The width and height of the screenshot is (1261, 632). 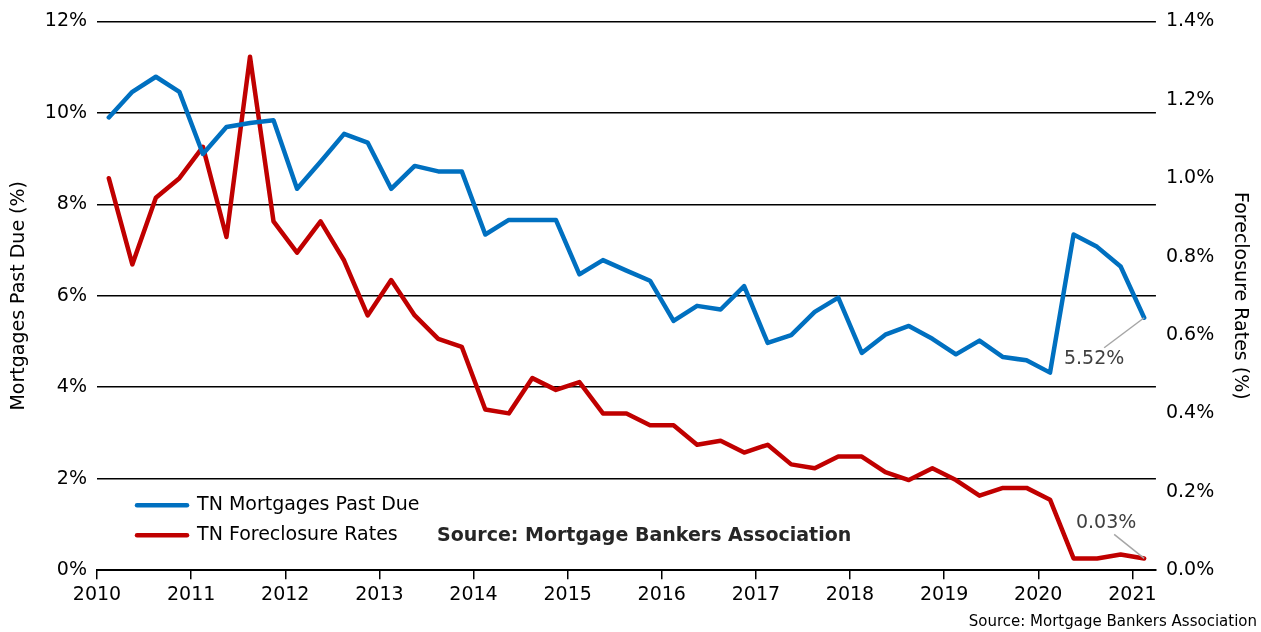 What do you see at coordinates (308, 503) in the screenshot?
I see `legend-label: TN Mortgages Past Due` at bounding box center [308, 503].